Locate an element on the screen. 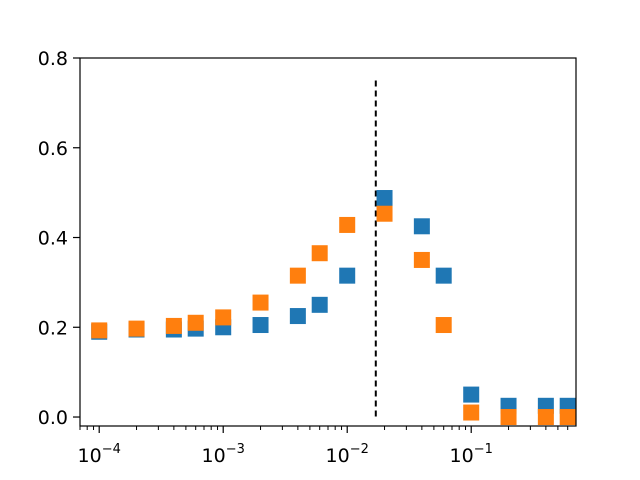 This screenshot has height=480, width=640. x-tick-label: 10⁻² is located at coordinates (347, 454).